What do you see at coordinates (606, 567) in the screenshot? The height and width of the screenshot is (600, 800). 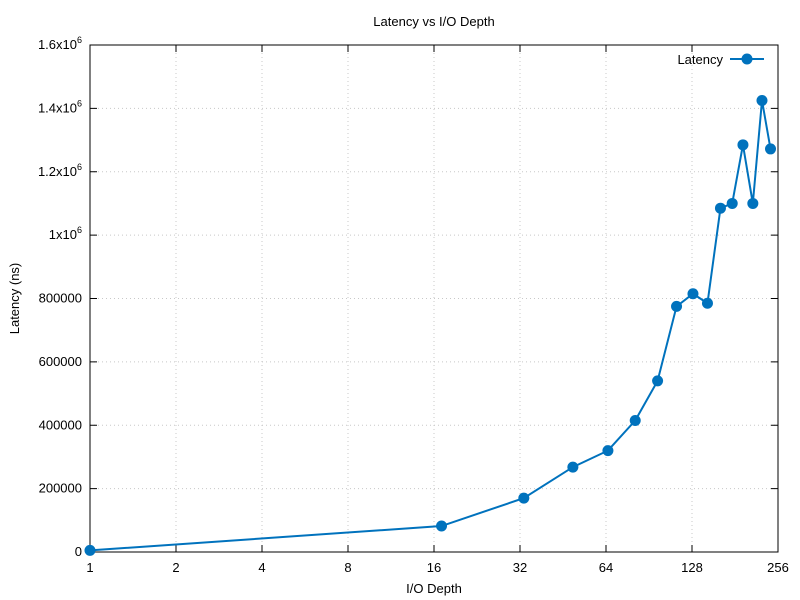 I see `x-tick-label: 64` at bounding box center [606, 567].